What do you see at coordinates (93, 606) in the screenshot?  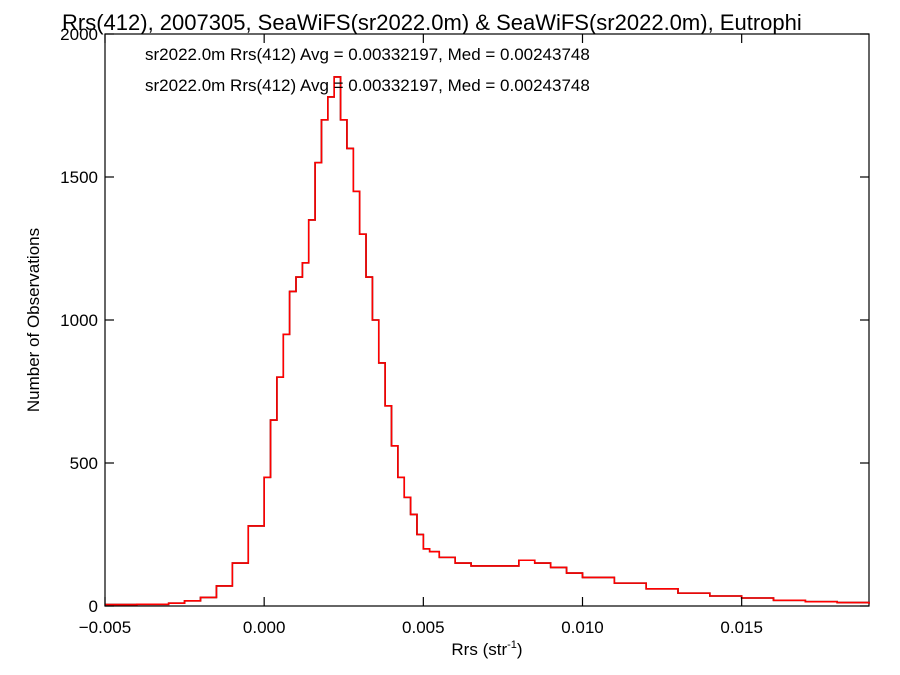 I see `y-tick-label: 0` at bounding box center [93, 606].